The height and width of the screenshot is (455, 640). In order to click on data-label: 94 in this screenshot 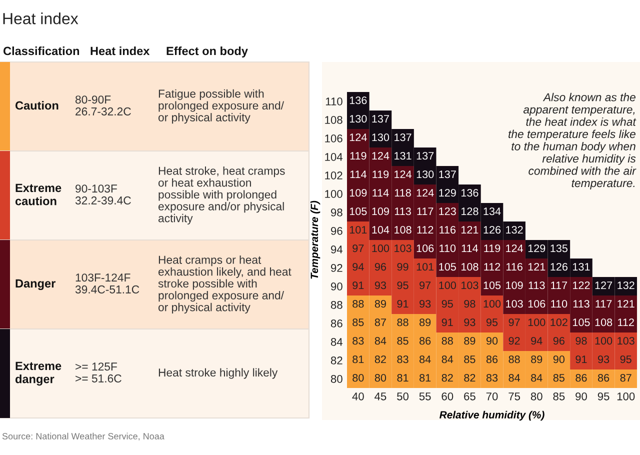, I will do `click(358, 266)`.